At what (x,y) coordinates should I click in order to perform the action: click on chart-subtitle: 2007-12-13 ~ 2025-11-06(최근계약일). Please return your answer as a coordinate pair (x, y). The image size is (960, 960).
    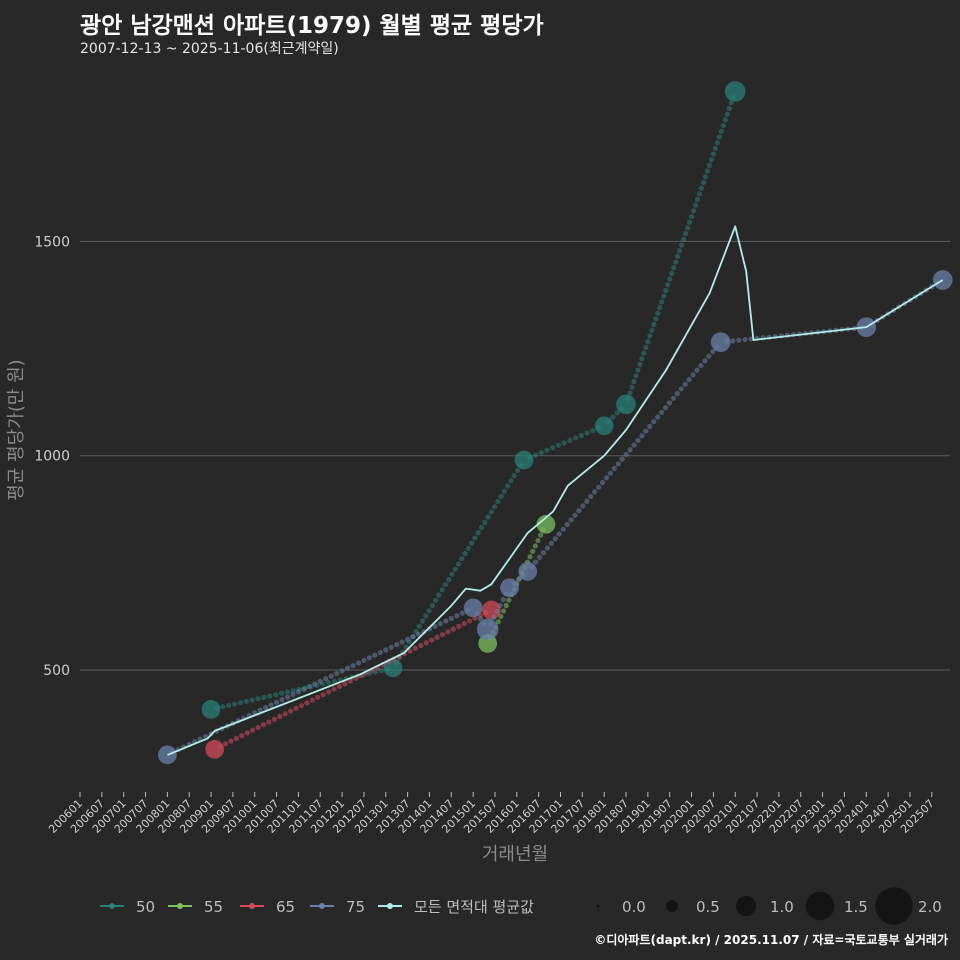
    Looking at the image, I should click on (209, 49).